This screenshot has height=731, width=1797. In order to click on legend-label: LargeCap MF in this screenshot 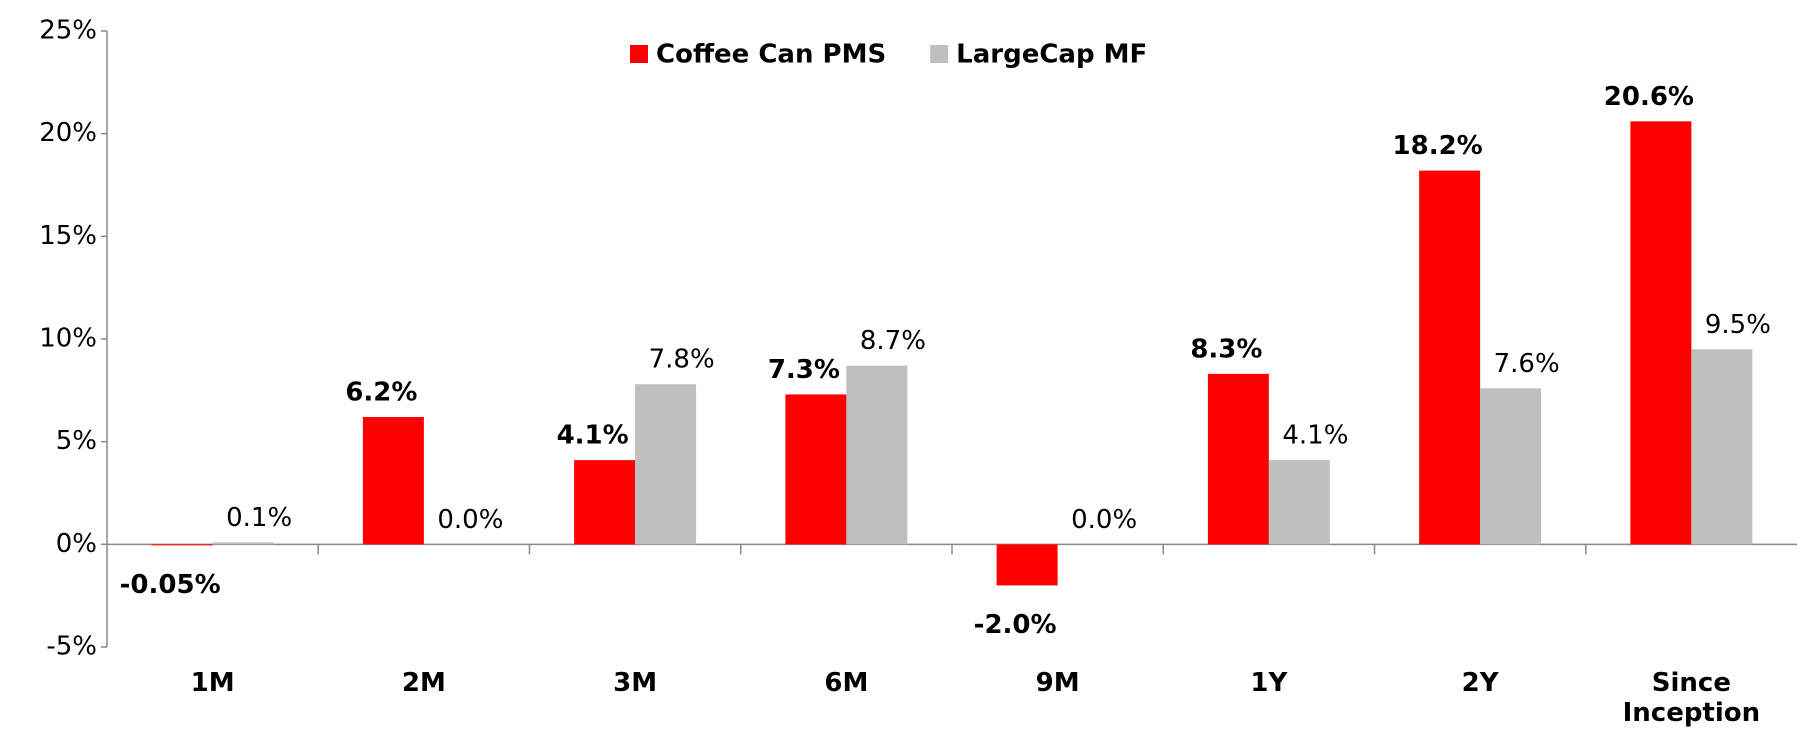, I will do `click(1051, 55)`.